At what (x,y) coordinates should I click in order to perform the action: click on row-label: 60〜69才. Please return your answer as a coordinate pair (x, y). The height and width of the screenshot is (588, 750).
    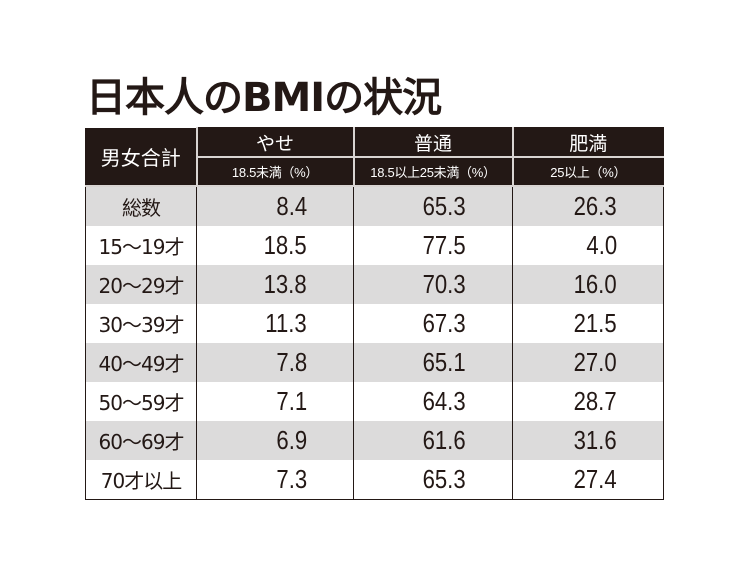
    Looking at the image, I should click on (141, 440).